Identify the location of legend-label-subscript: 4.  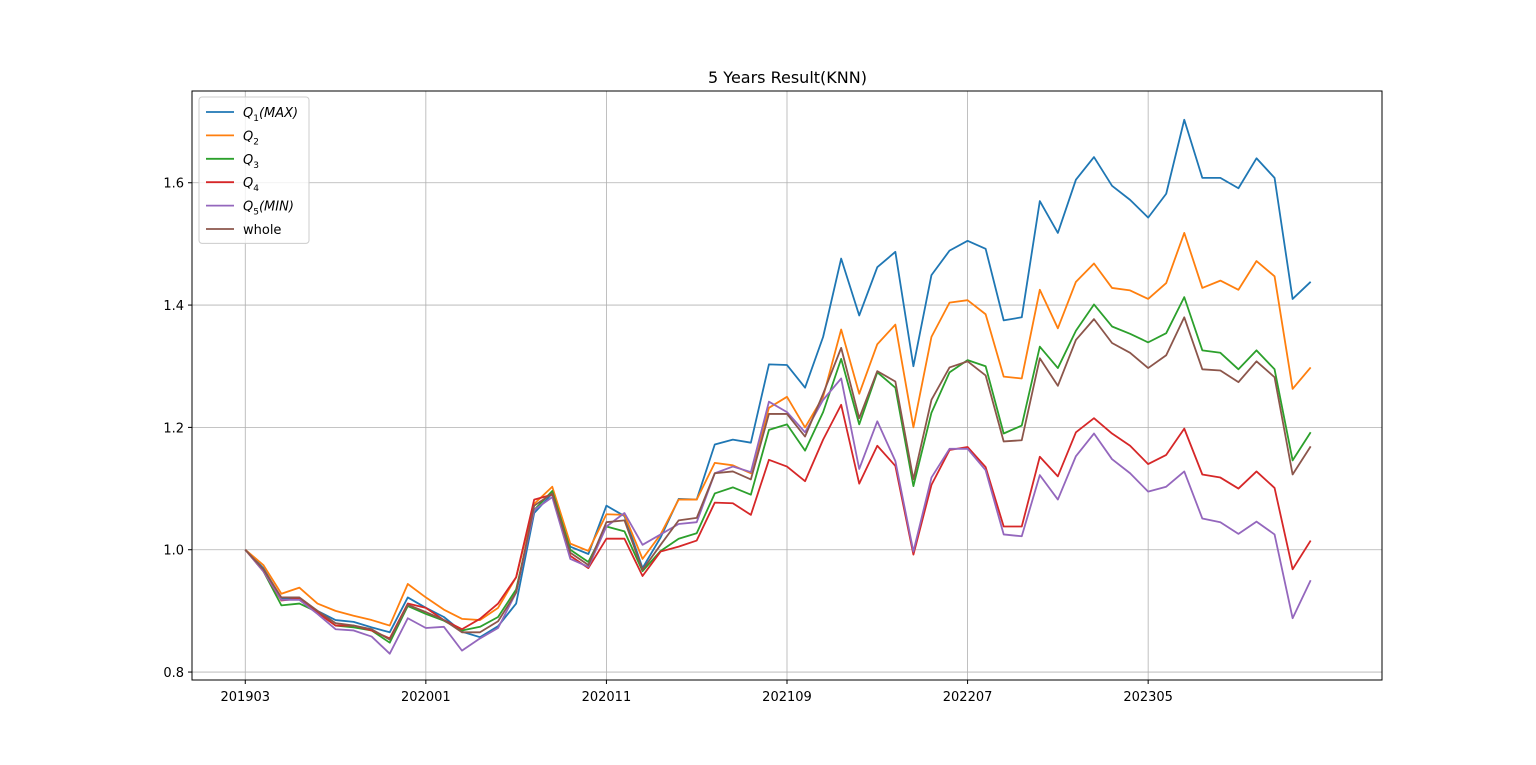
(256, 189).